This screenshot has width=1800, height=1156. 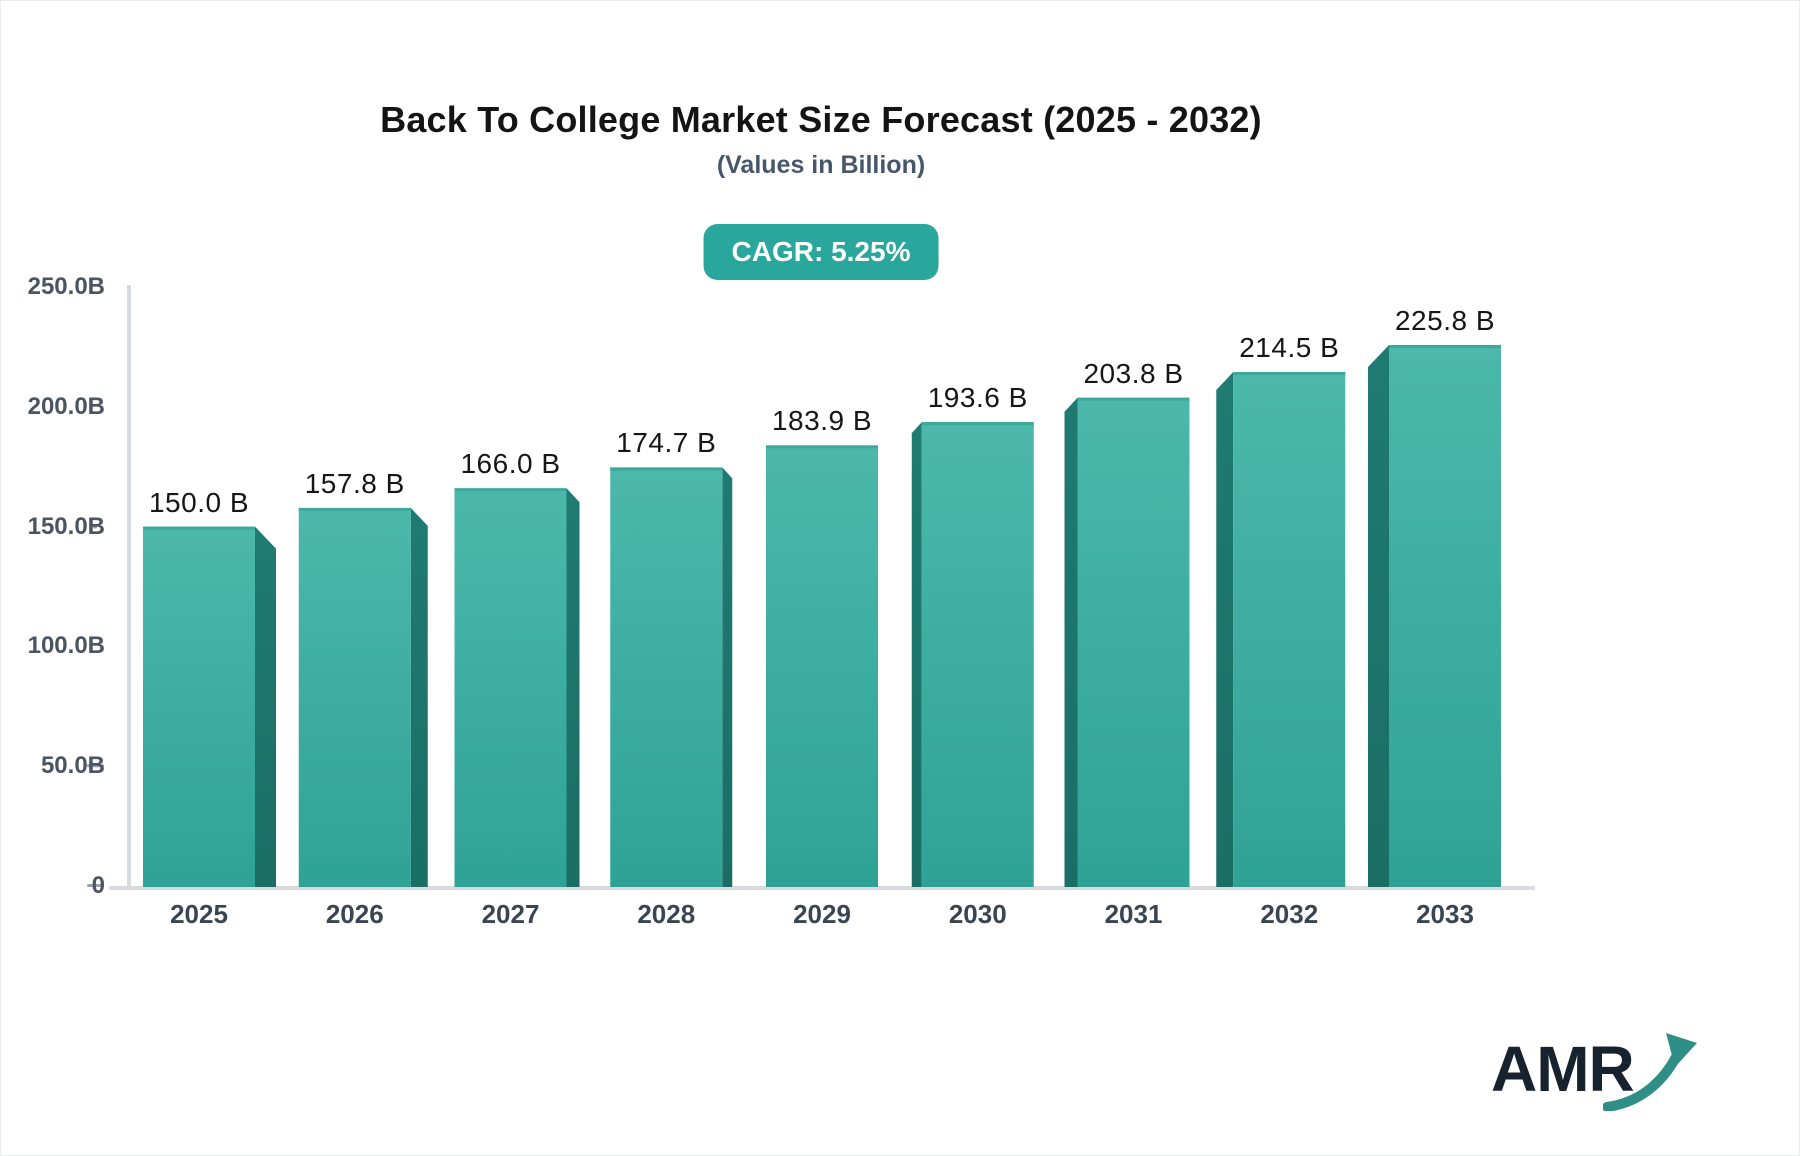 I want to click on bar-value-label: 150.0 B, so click(x=199, y=502).